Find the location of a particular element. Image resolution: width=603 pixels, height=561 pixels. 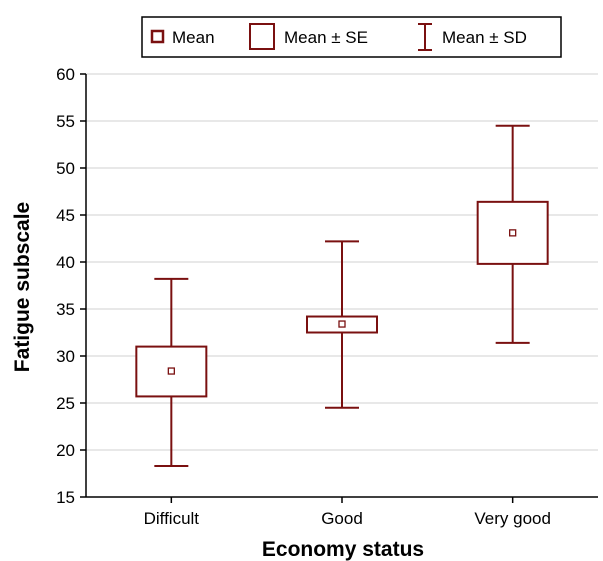

x-tick-label: Very good is located at coordinates (512, 518).